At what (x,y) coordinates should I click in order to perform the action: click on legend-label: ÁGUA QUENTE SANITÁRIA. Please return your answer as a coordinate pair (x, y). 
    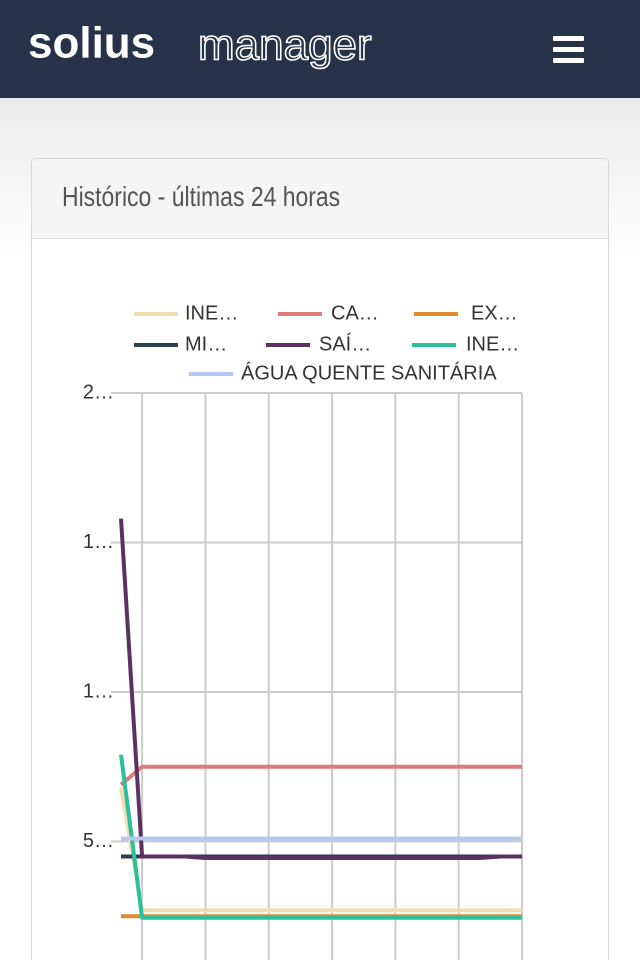
    Looking at the image, I should click on (369, 372).